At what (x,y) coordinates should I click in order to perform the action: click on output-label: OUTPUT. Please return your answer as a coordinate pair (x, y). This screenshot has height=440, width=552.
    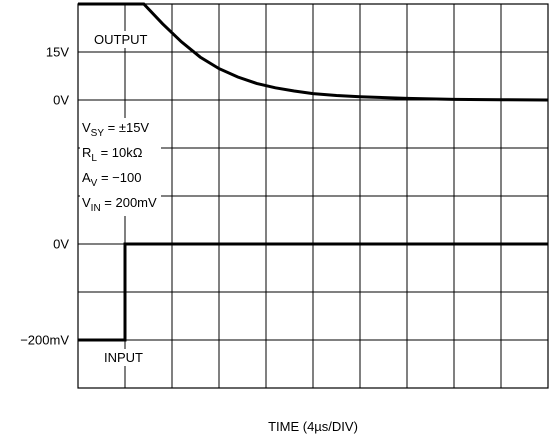
    Looking at the image, I should click on (121, 39).